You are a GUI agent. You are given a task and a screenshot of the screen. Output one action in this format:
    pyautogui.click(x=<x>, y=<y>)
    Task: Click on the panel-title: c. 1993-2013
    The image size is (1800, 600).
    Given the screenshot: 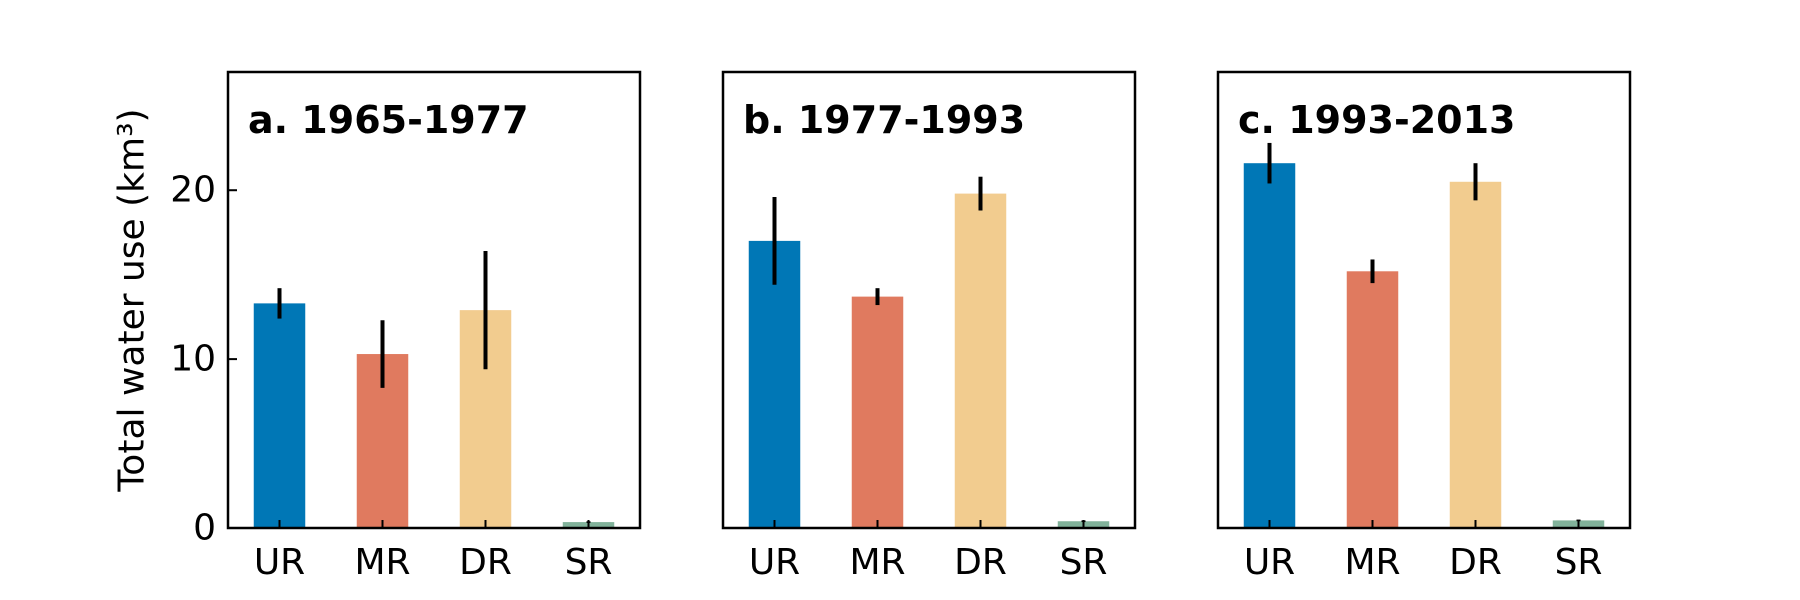 What is the action you would take?
    pyautogui.click(x=1377, y=120)
    